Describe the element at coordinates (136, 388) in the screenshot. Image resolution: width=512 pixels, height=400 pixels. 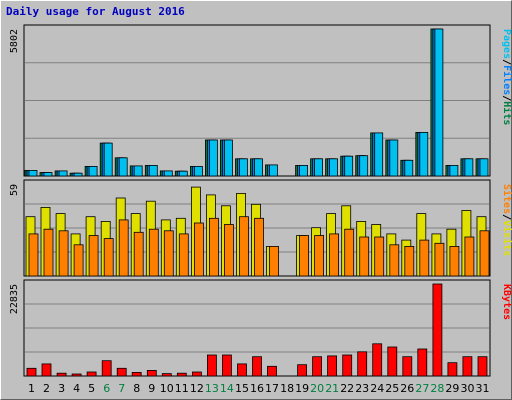
I see `day-label: 8` at that location.